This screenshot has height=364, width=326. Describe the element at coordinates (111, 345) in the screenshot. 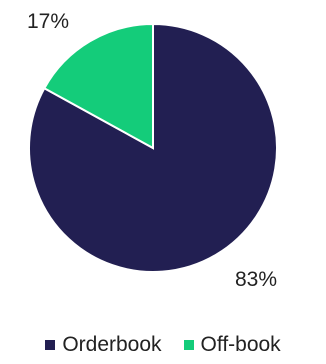

I see `legend-label-orderbook: Orderbook` at that location.